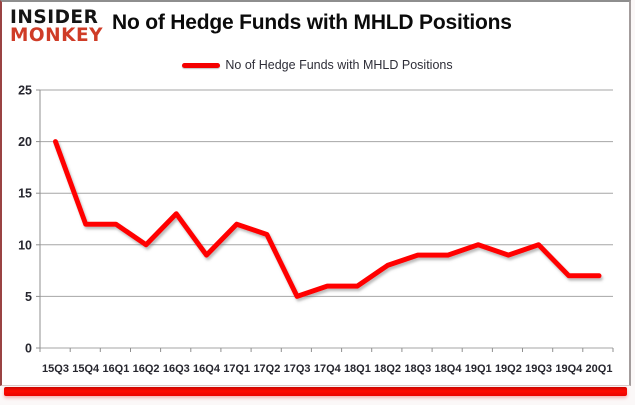 The width and height of the screenshot is (635, 405). What do you see at coordinates (315, 391) in the screenshot?
I see `bottom-red-bar` at bounding box center [315, 391].